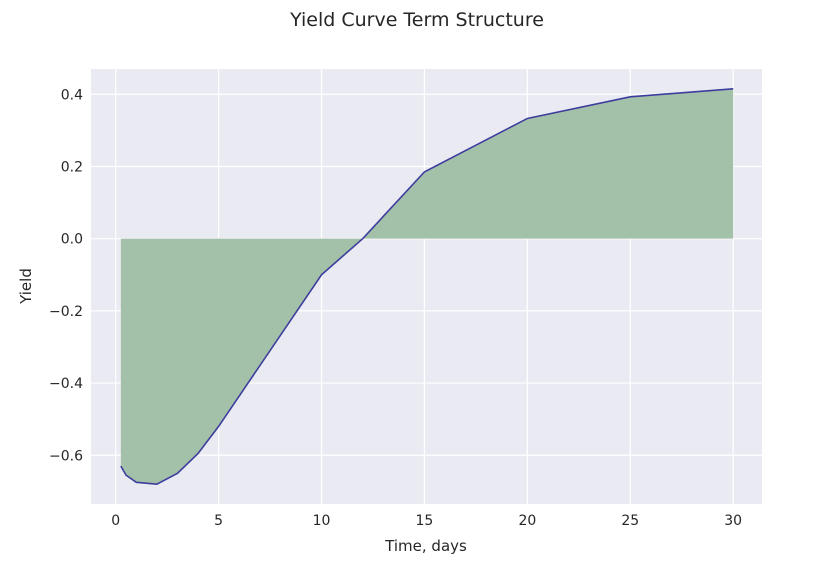 The image size is (834, 570). I want to click on x-tick-label: 20, so click(527, 521).